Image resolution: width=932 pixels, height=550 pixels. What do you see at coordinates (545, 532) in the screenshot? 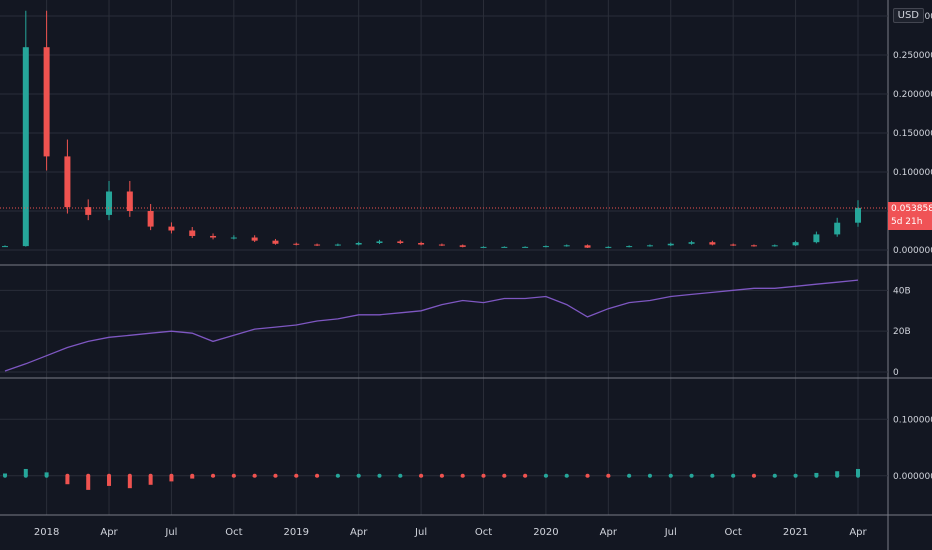
I see `time-axis-label: 2020` at bounding box center [545, 532].